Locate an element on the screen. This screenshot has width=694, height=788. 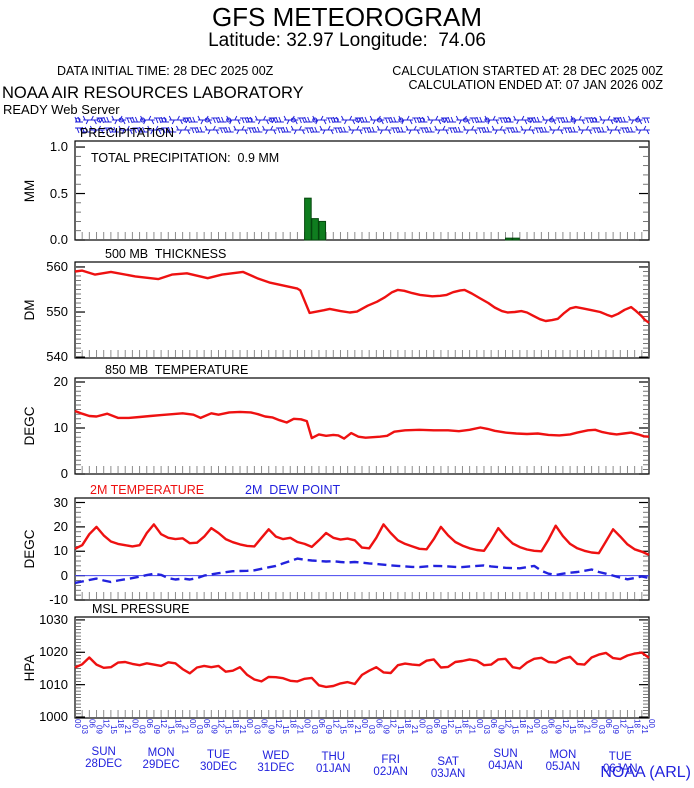
panel-title-precip: PRECIPITATION is located at coordinates (127, 133).